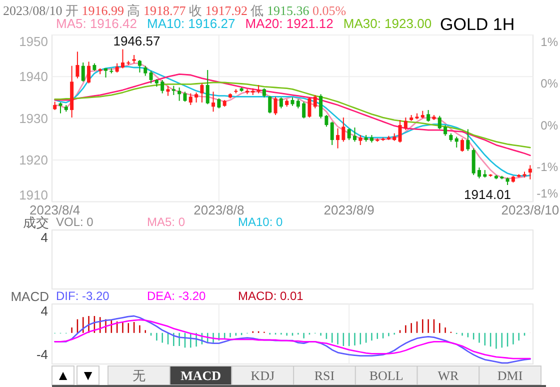 This screenshot has width=560, height=387. I want to click on y-tick-label: 1950, so click(33, 41).